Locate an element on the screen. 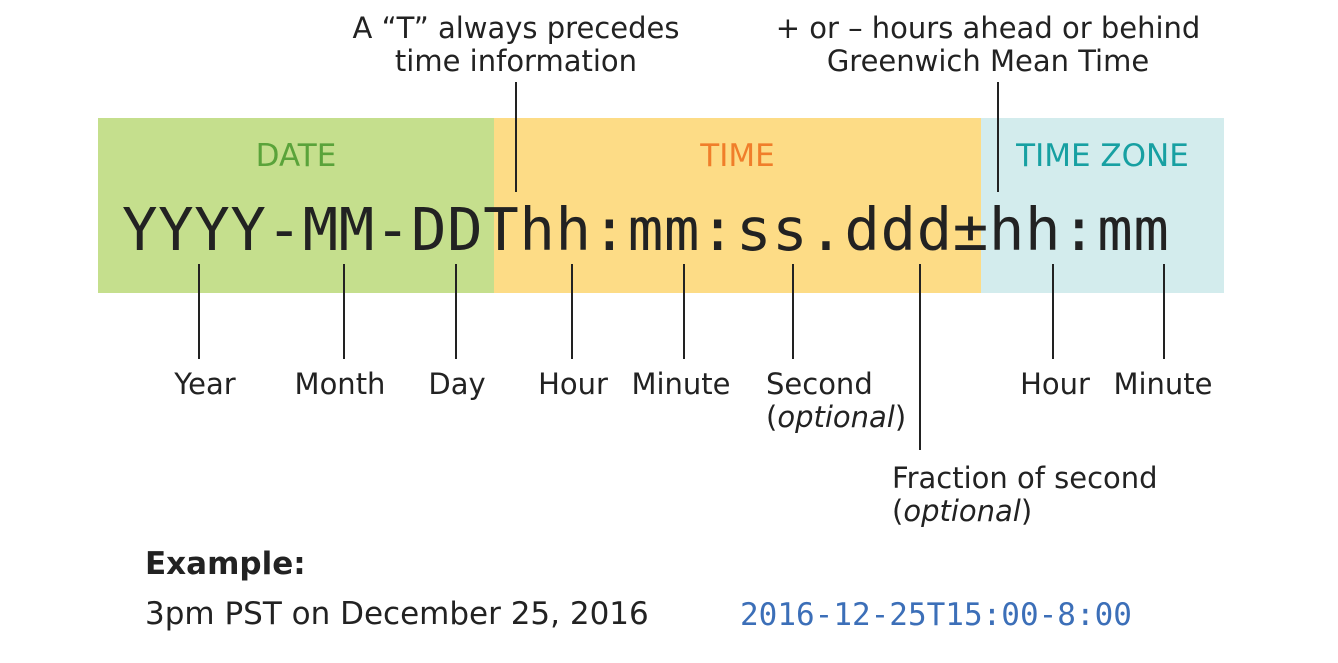  date-section: DATE is located at coordinates (296, 205).